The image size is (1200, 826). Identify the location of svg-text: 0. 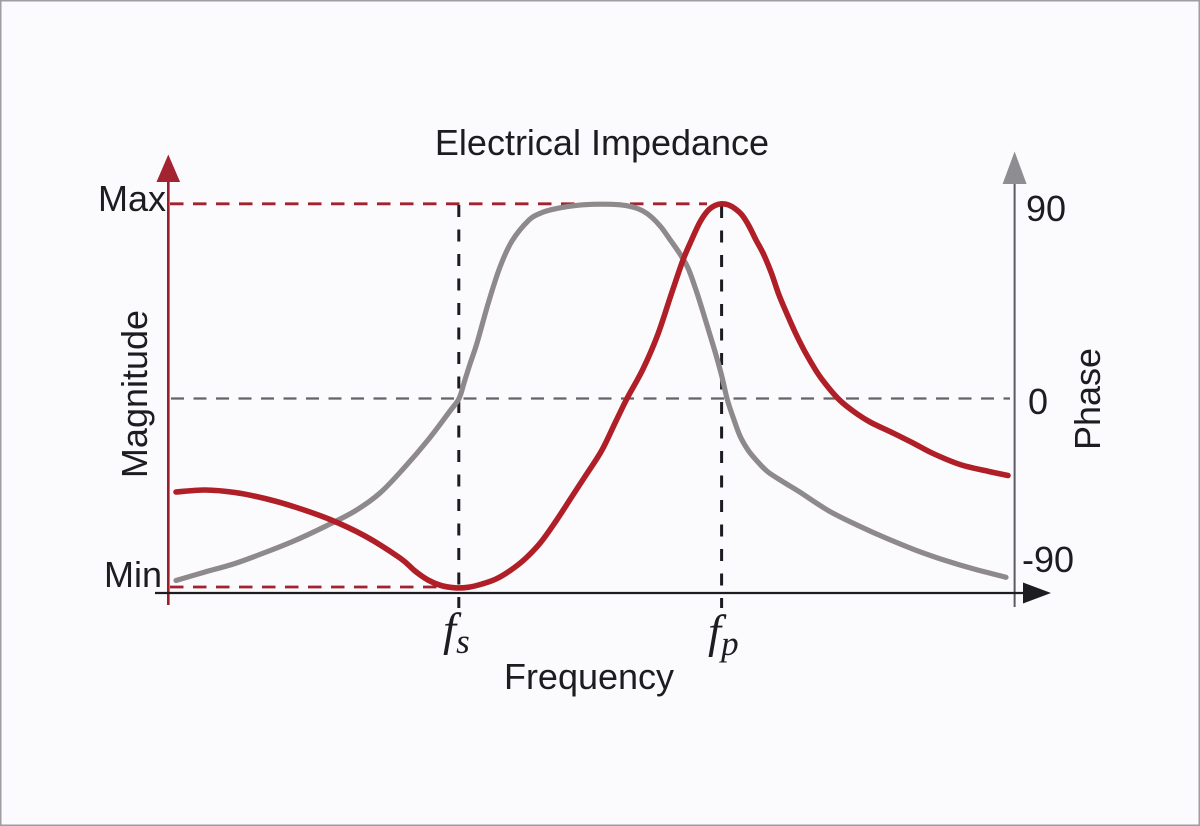
(1038, 401).